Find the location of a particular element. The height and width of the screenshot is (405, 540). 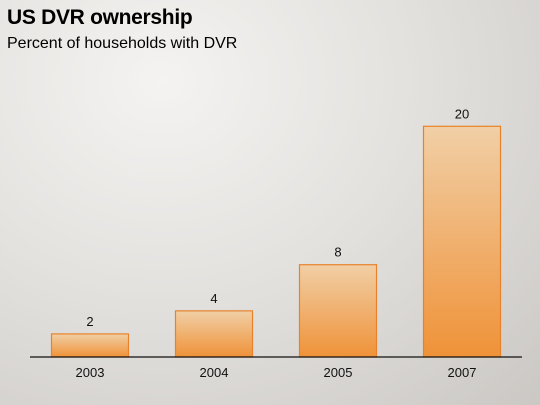

value-label-2005: 8 is located at coordinates (337, 252).